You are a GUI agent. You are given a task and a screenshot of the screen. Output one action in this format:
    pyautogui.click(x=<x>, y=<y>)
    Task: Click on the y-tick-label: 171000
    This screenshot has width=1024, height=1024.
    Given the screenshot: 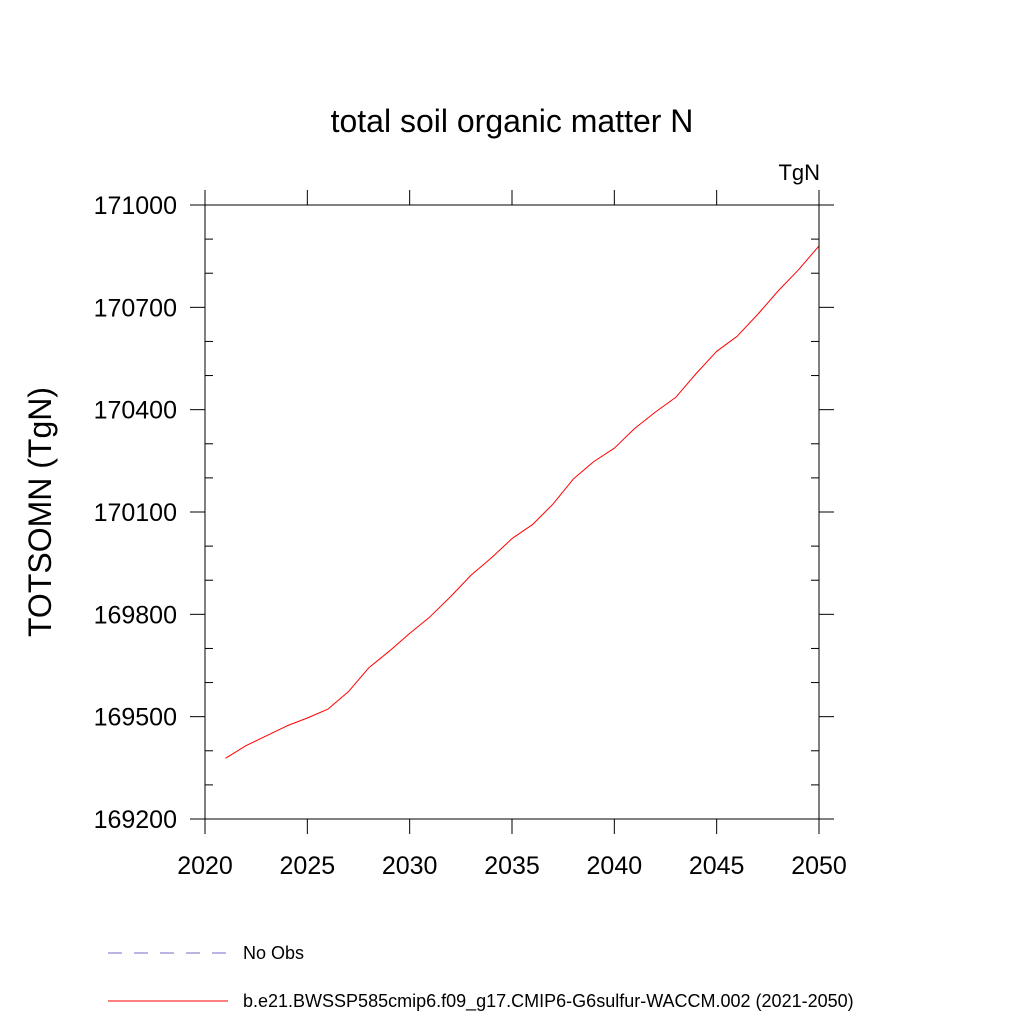 What is the action you would take?
    pyautogui.click(x=135, y=206)
    